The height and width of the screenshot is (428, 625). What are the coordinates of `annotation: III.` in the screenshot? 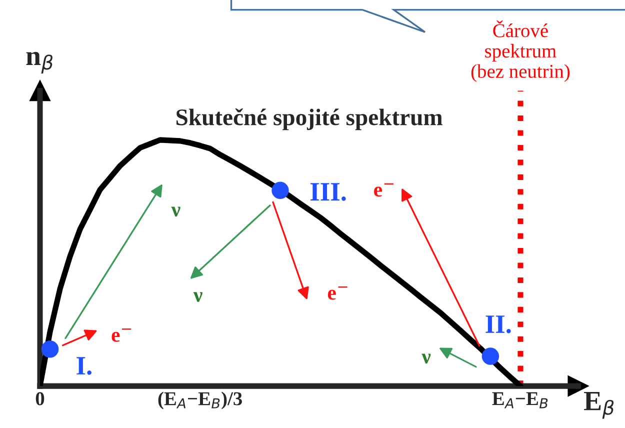 It's located at (328, 192).